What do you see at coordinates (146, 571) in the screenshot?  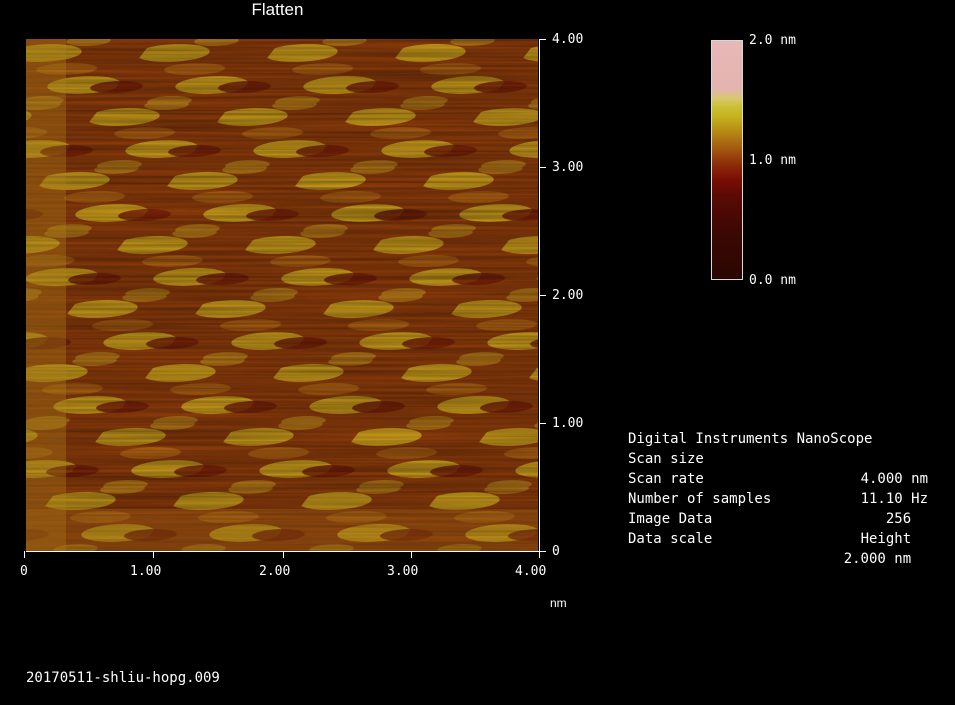 I see `x-tick-label: 1.00` at bounding box center [146, 571].